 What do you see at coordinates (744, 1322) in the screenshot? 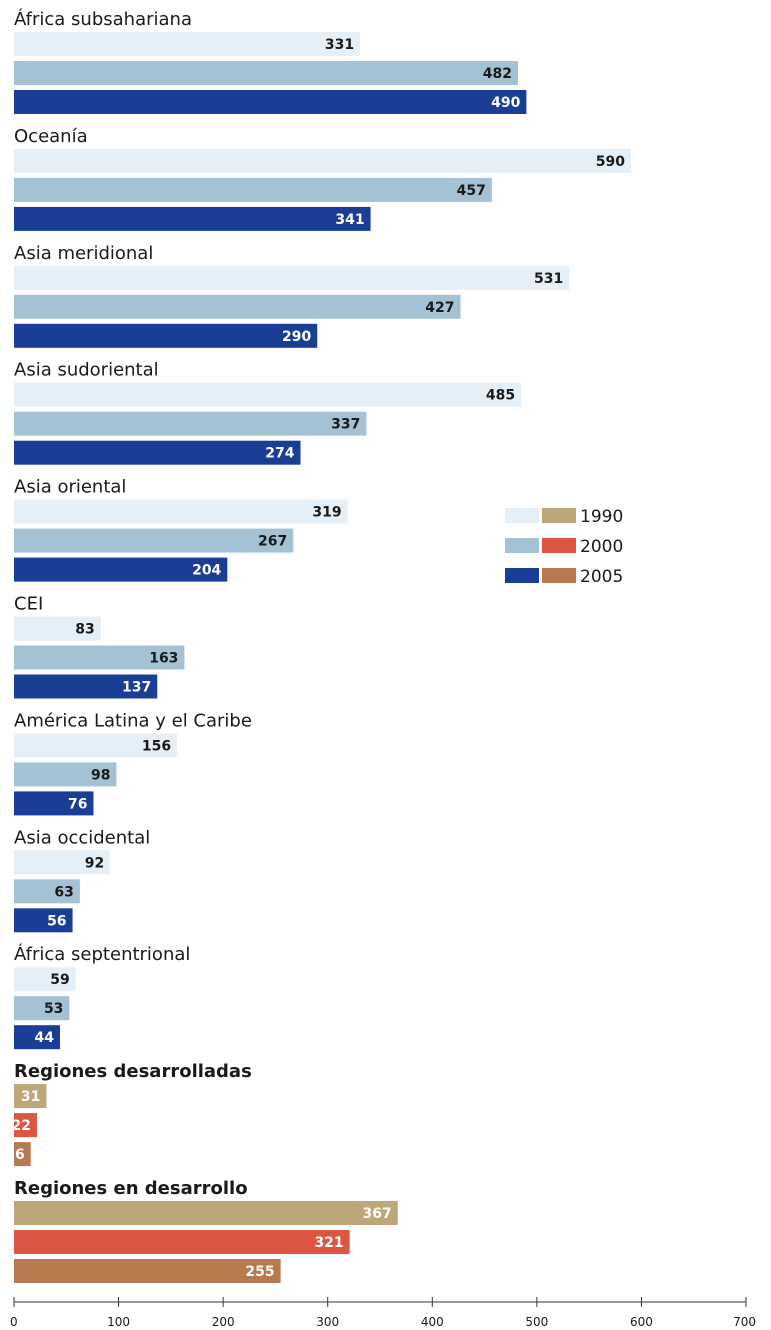
I see `x-tick-label: 700` at bounding box center [744, 1322].